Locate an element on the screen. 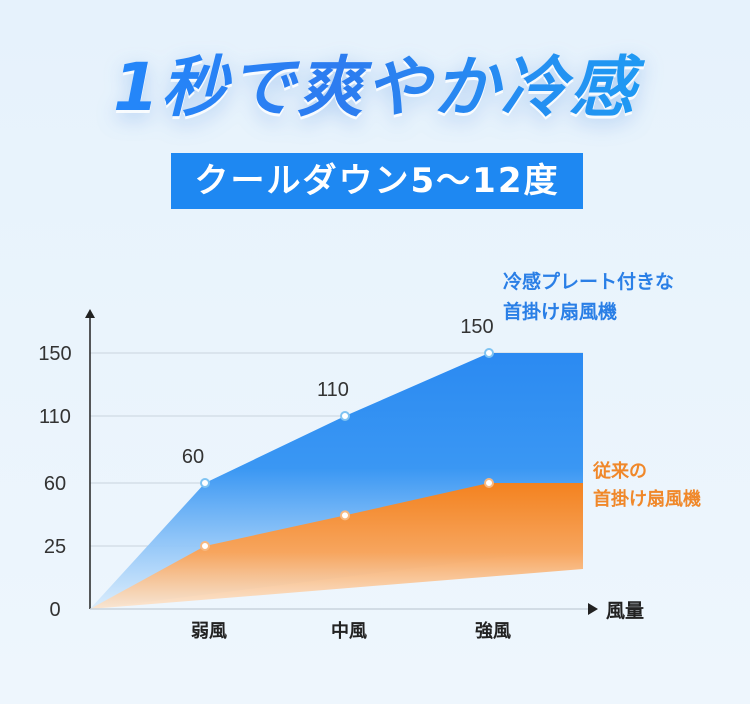  cooldown-badge: クールダウン5～12度 is located at coordinates (377, 181).